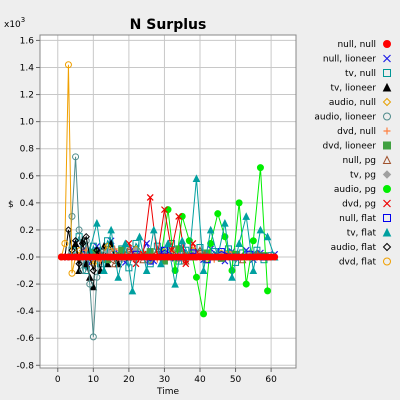 The height and width of the screenshot is (400, 400). I want to click on legend-label: tv, lioneer, so click(353, 89).